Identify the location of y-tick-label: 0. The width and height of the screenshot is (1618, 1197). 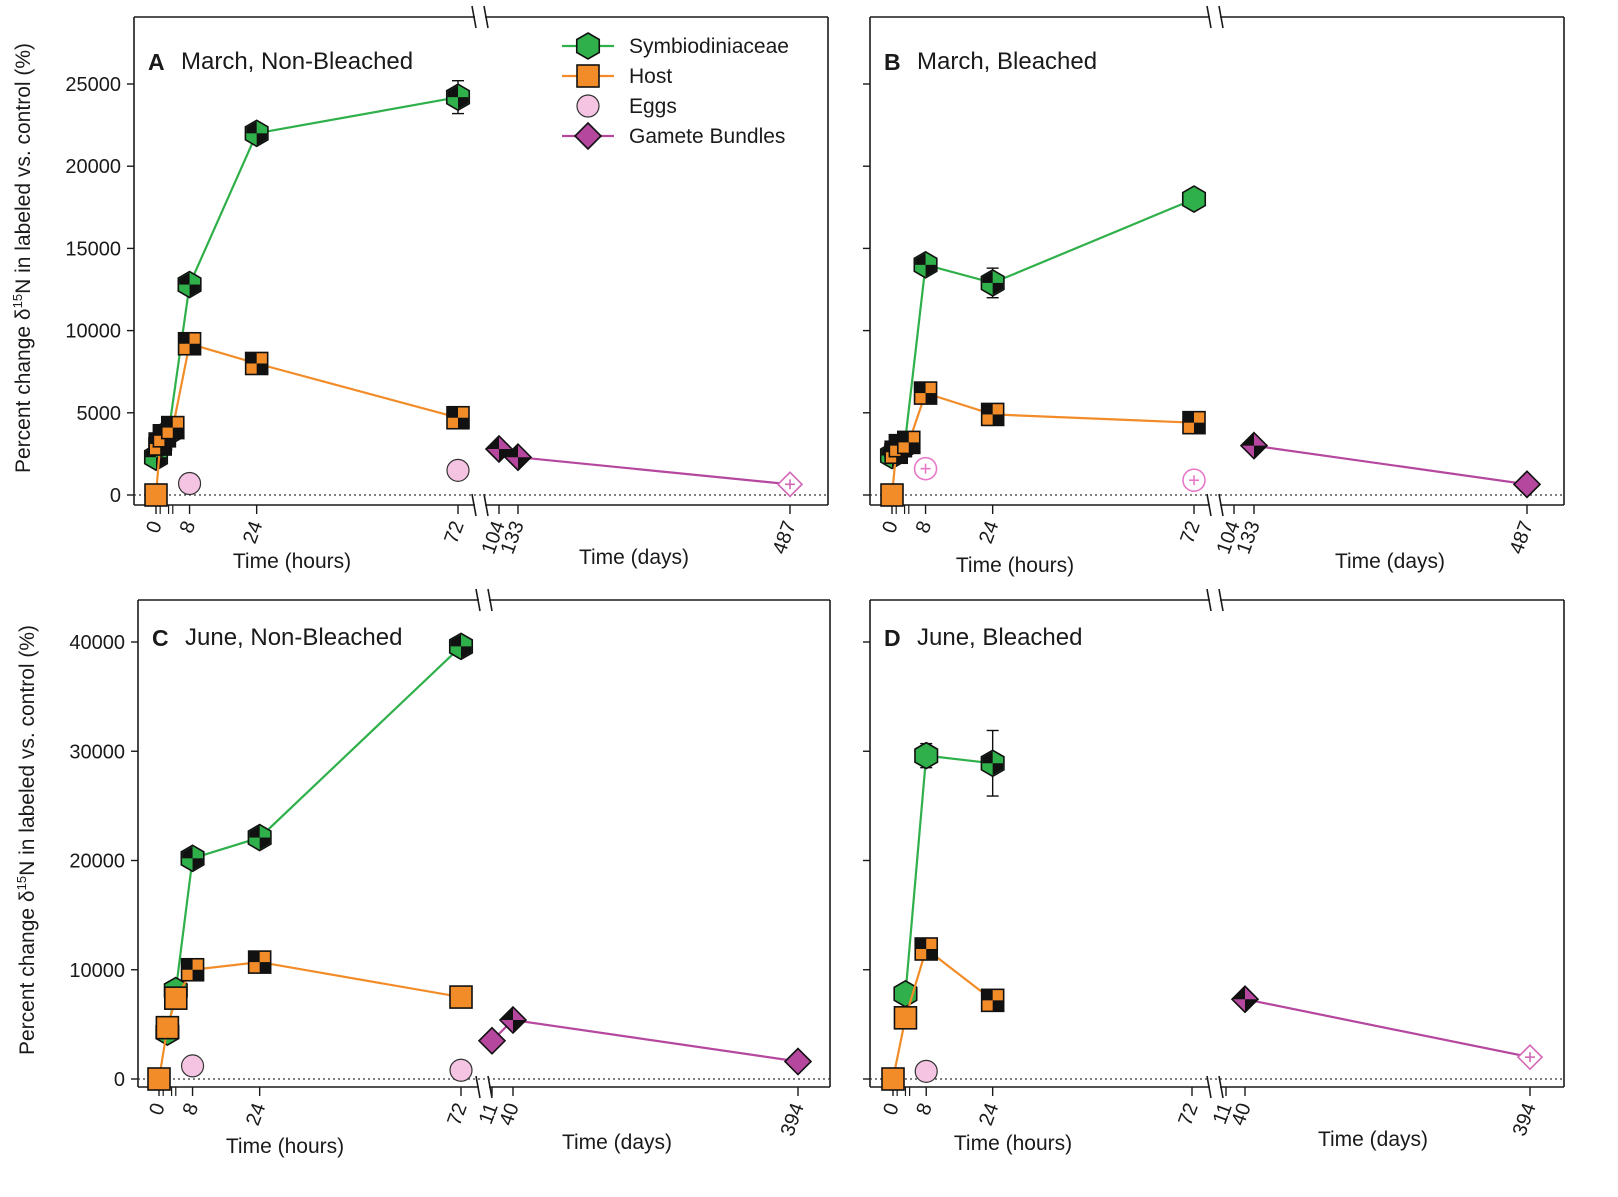
(119, 1080).